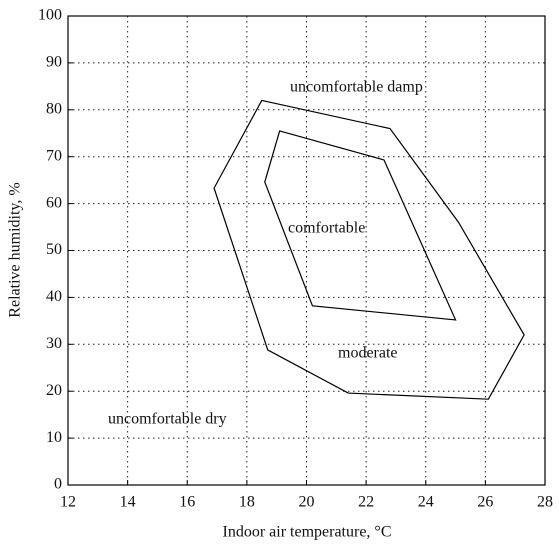 This screenshot has width=559, height=548. Describe the element at coordinates (356, 87) in the screenshot. I see `annotation: uncomfortable damp` at that location.